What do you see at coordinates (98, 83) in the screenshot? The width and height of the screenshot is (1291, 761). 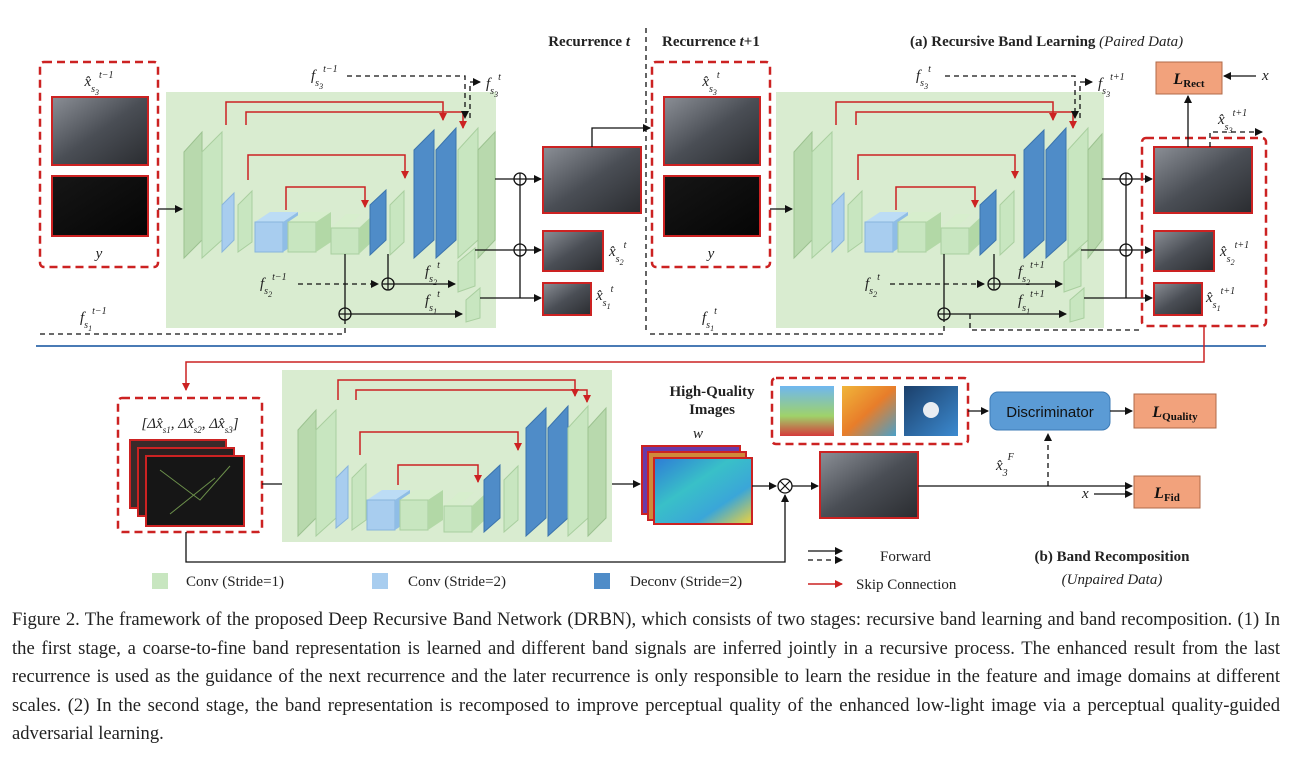 I see `input-xhat-label-t: x̂s3t−1` at bounding box center [98, 83].